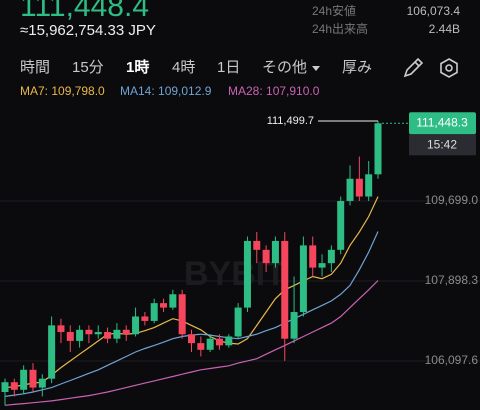 This screenshot has height=410, width=480. I want to click on low-label: 24h安値, so click(334, 10).